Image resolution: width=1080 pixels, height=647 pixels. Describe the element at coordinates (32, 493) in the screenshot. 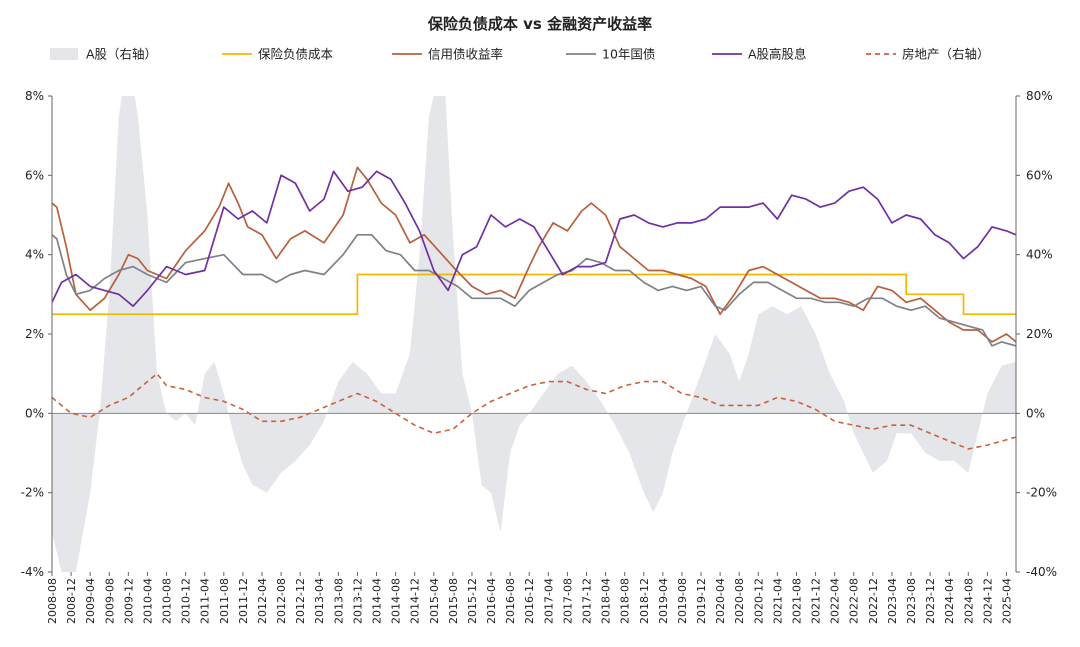

I see `y-left-tick-label: -2%` at that location.